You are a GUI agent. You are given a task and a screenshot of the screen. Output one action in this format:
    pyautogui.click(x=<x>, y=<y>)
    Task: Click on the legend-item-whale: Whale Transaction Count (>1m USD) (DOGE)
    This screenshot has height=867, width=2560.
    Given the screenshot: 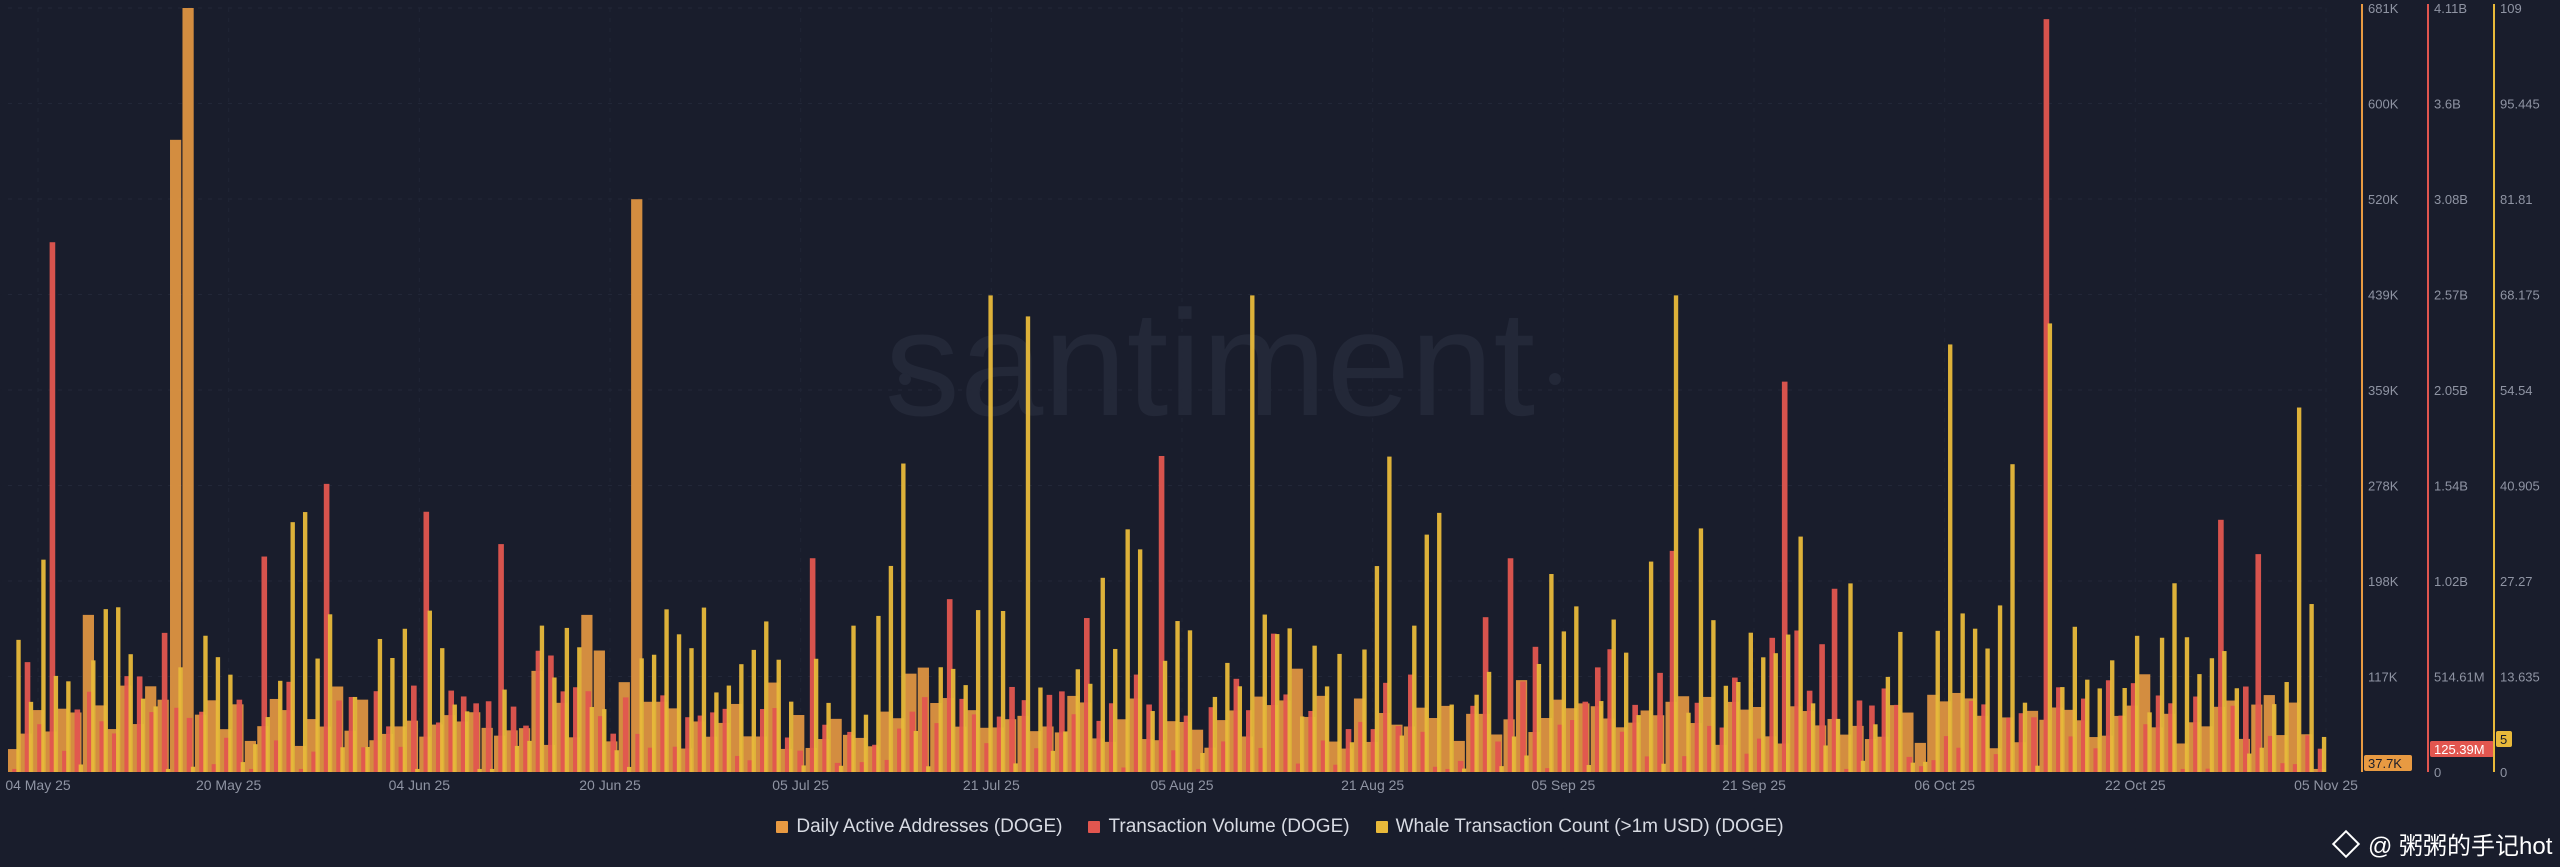 What is the action you would take?
    pyautogui.click(x=1579, y=827)
    